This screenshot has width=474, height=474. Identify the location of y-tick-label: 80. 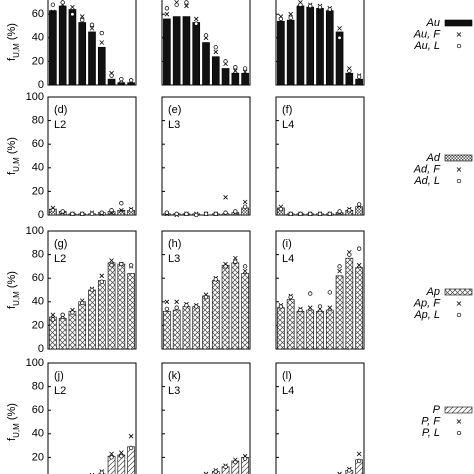
(38, 121).